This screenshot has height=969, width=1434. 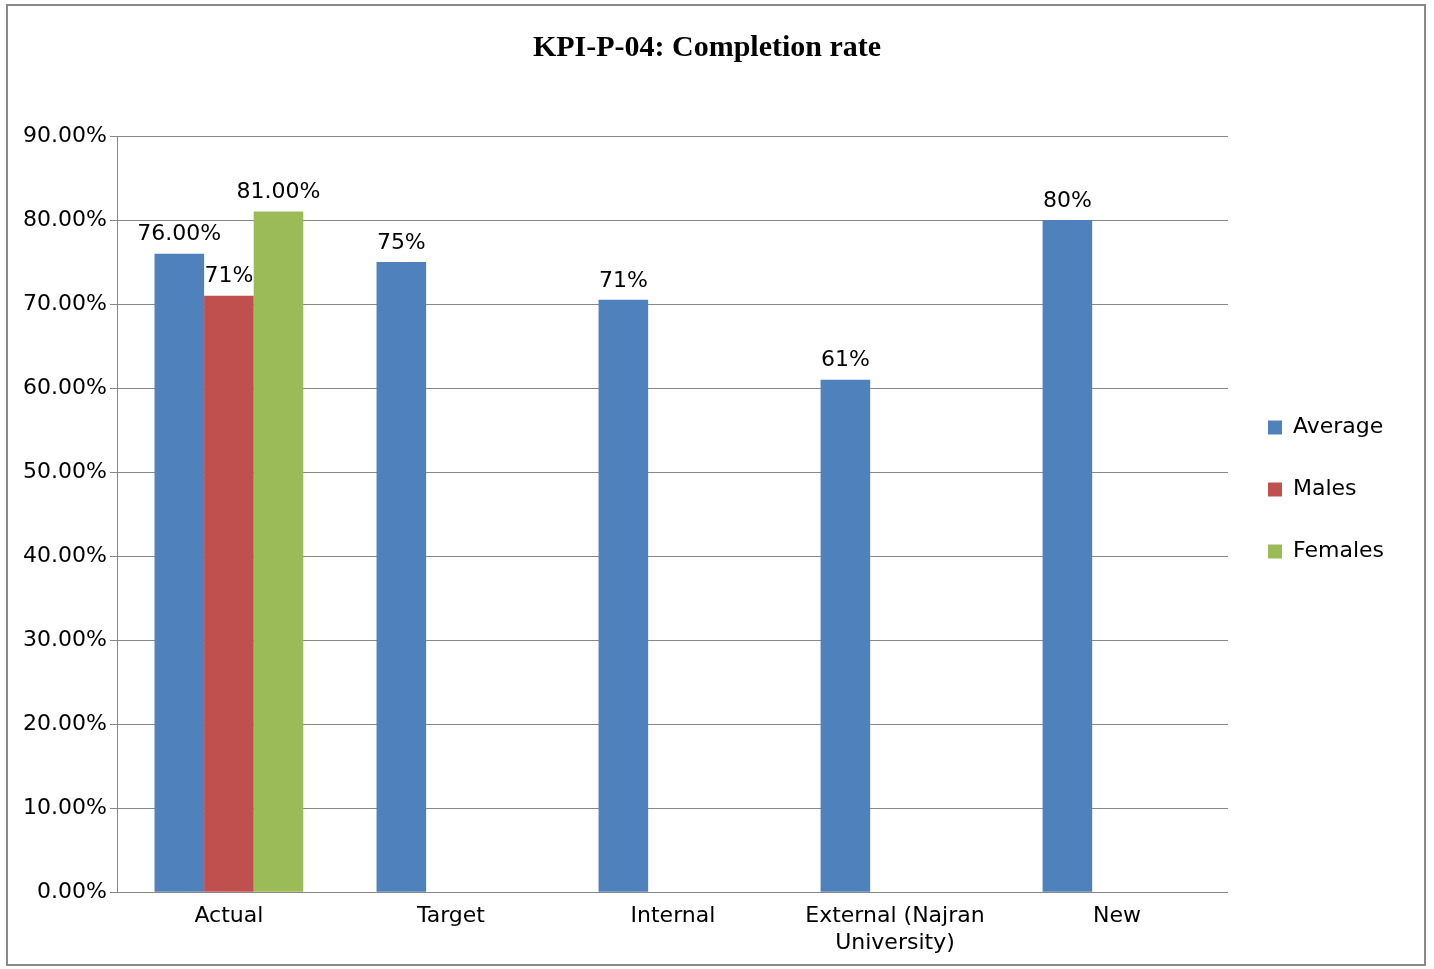 What do you see at coordinates (65, 470) in the screenshot?
I see `y-tick-label: 50.00%` at bounding box center [65, 470].